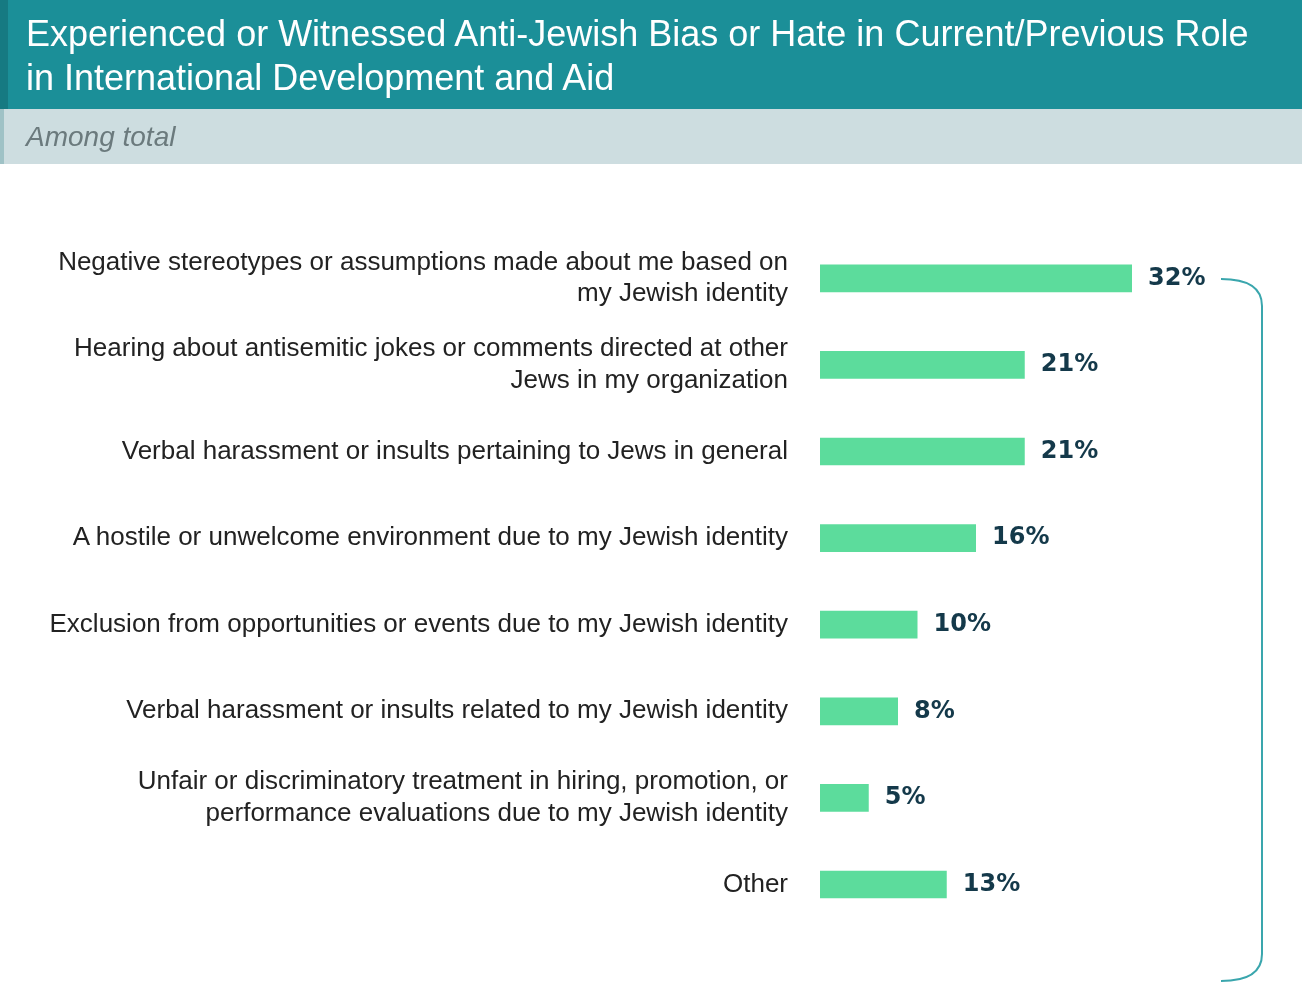  Describe the element at coordinates (418, 622) in the screenshot. I see `y-tick-label: Exclusion from opportunities or events due to my Jewish identity` at that location.